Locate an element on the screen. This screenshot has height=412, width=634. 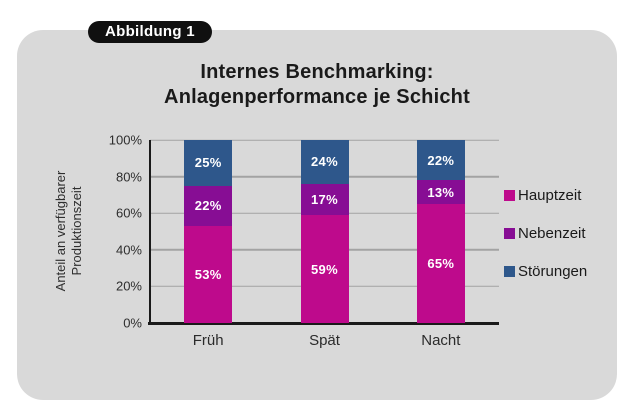
segment-störungen: 24% is located at coordinates (324, 162).